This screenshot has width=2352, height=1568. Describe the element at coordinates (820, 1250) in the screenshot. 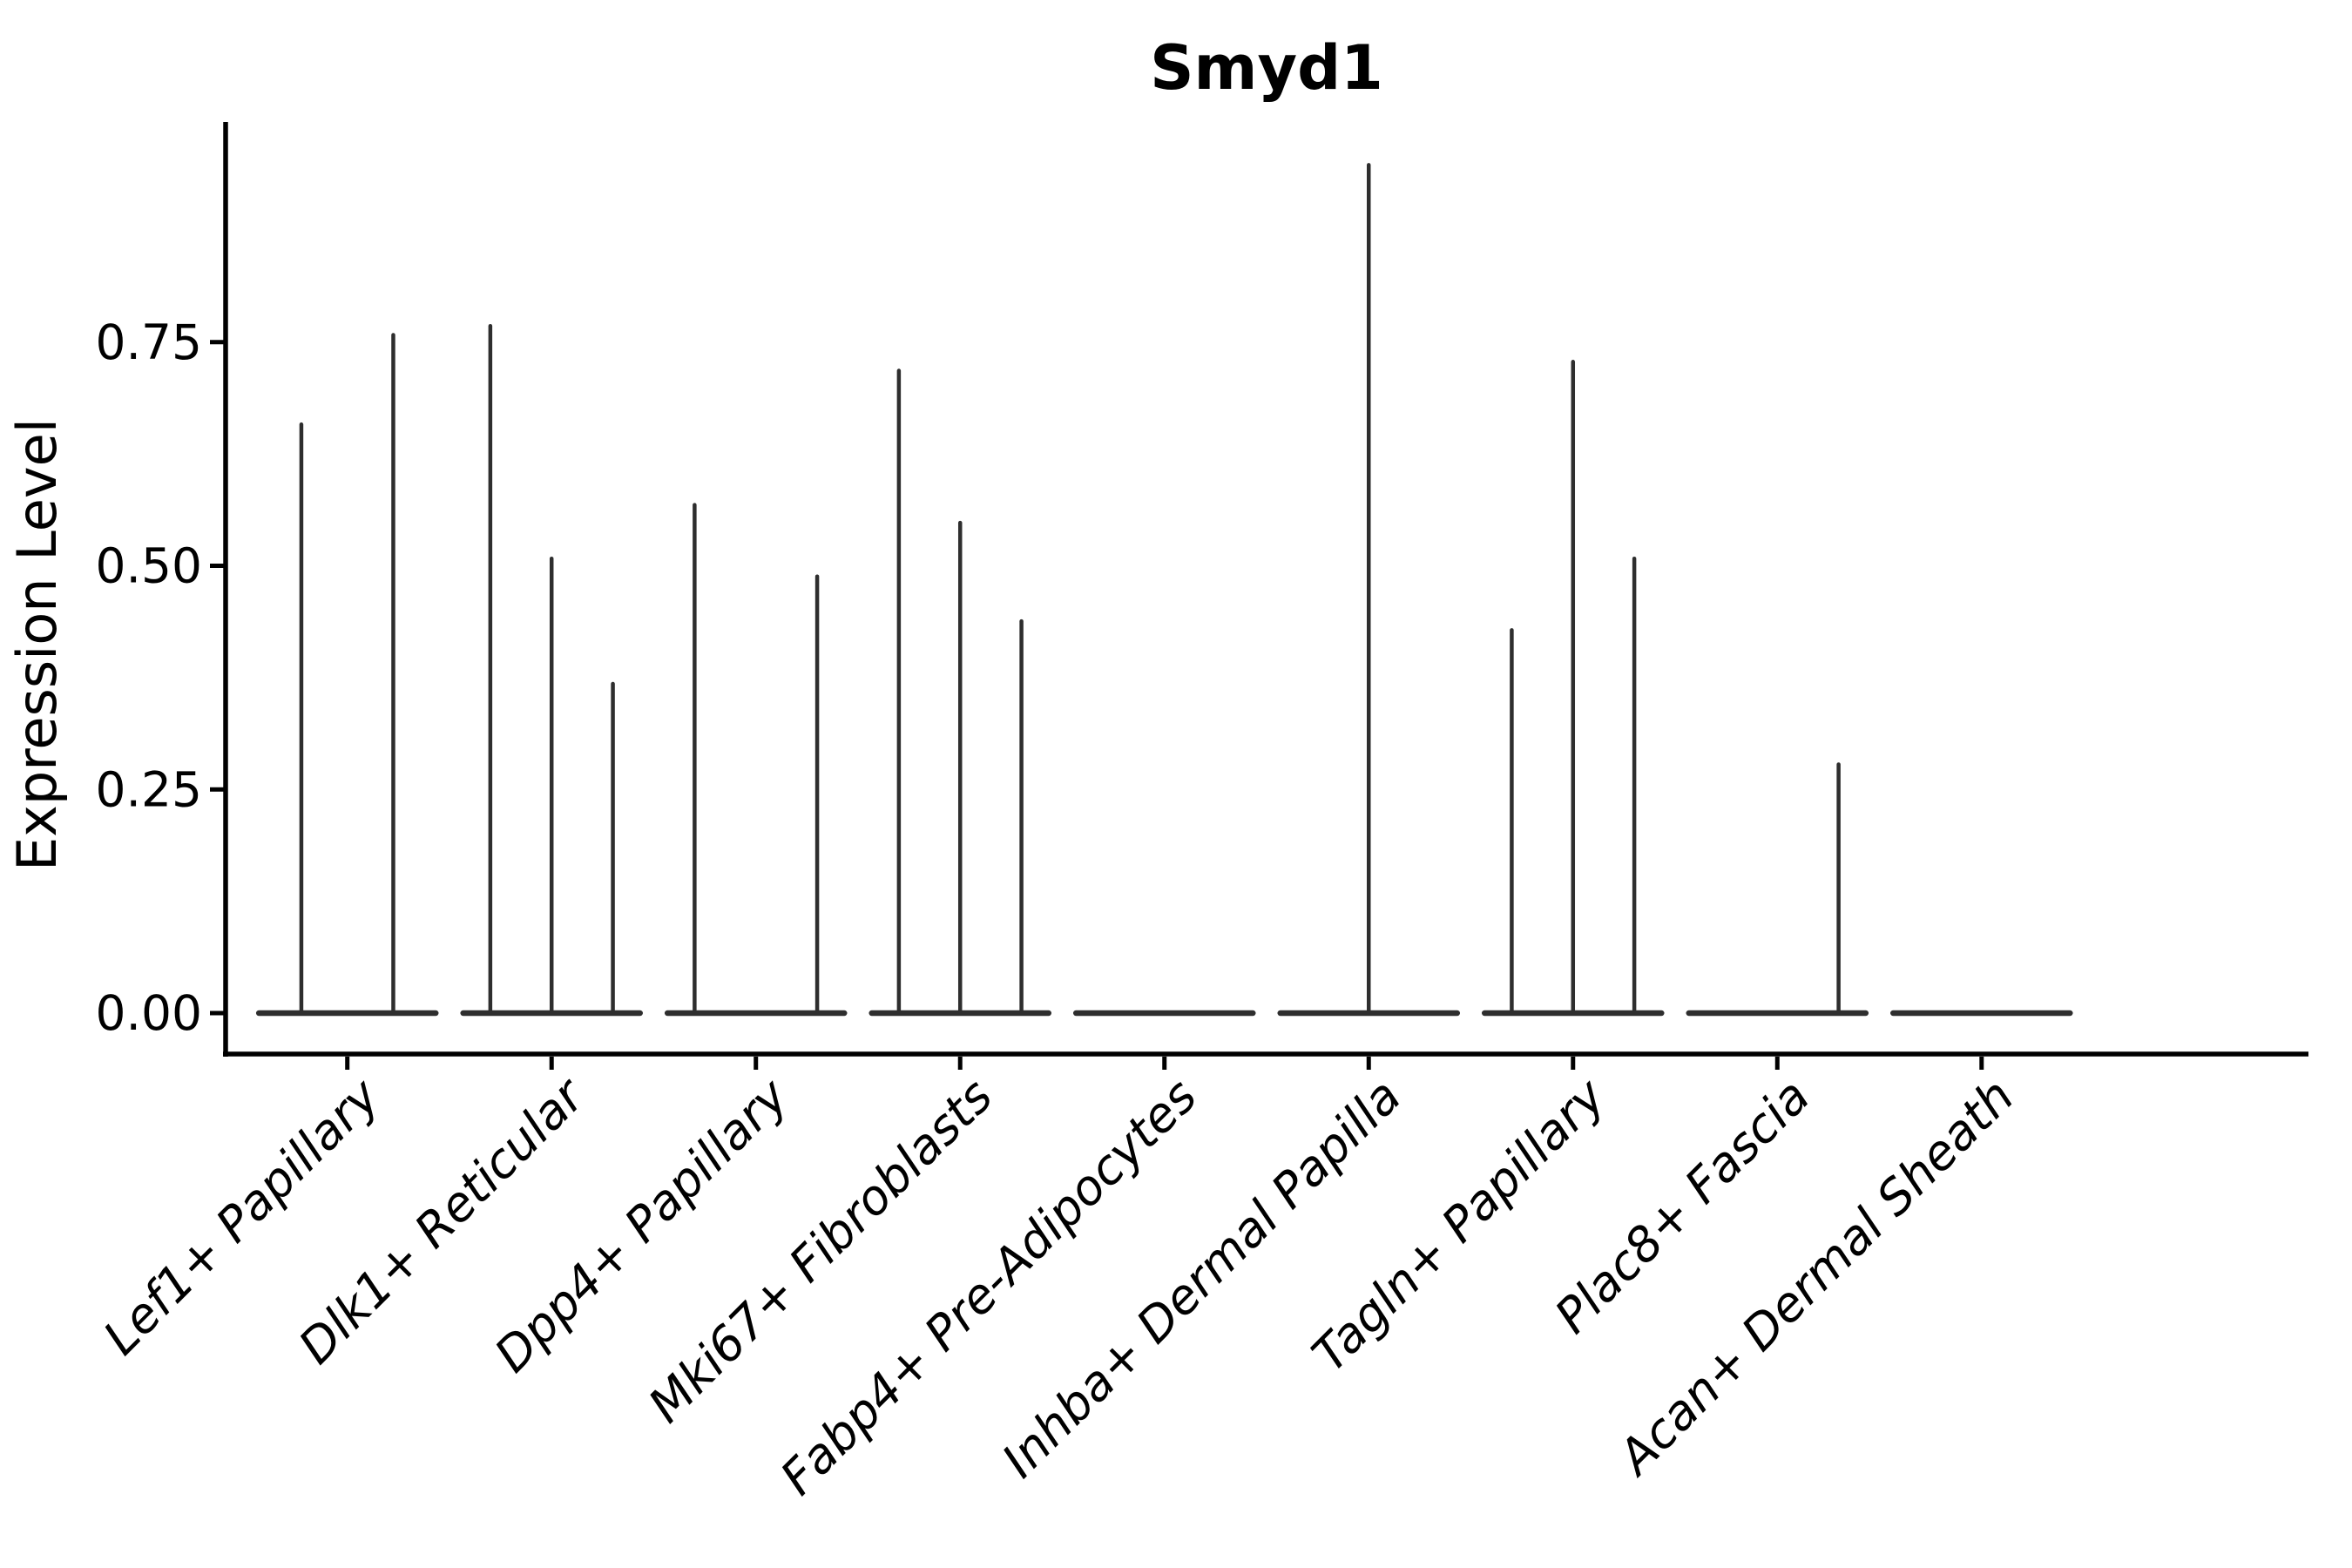

I see `x-tick-label: Mki67+ Fibroblasts` at that location.